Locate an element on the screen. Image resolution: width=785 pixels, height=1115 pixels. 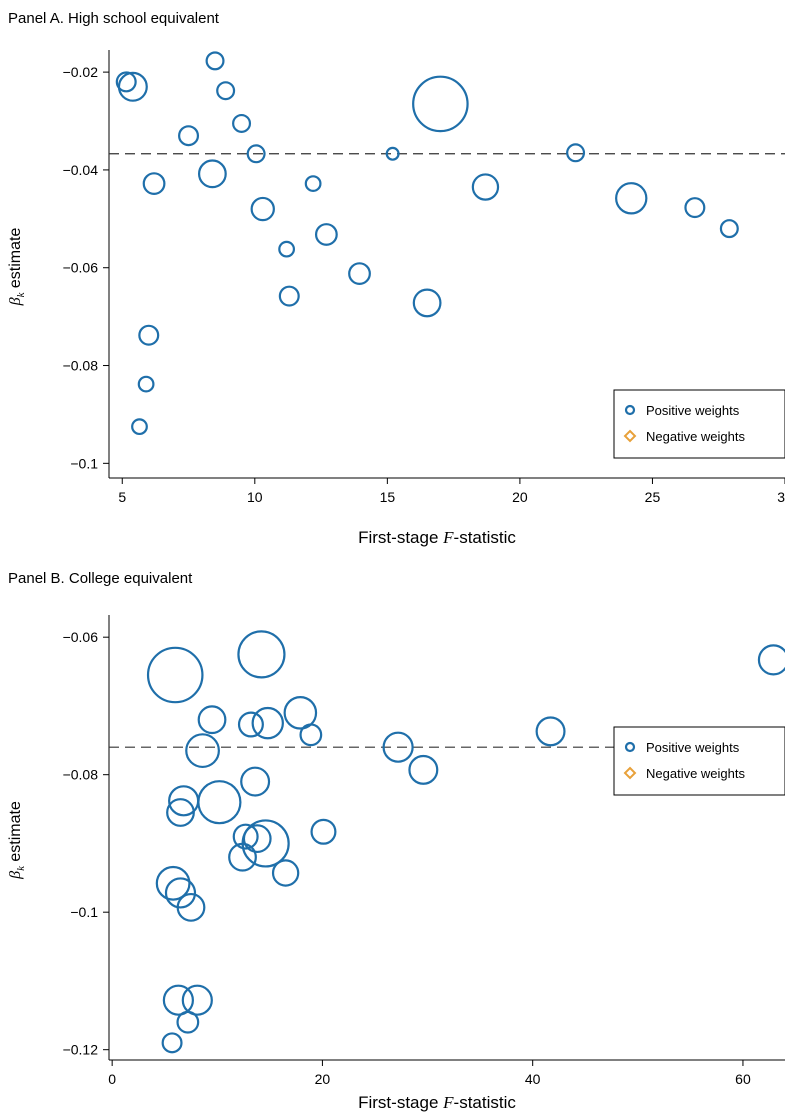
x-tick-label: 40 is located at coordinates (533, 1079).